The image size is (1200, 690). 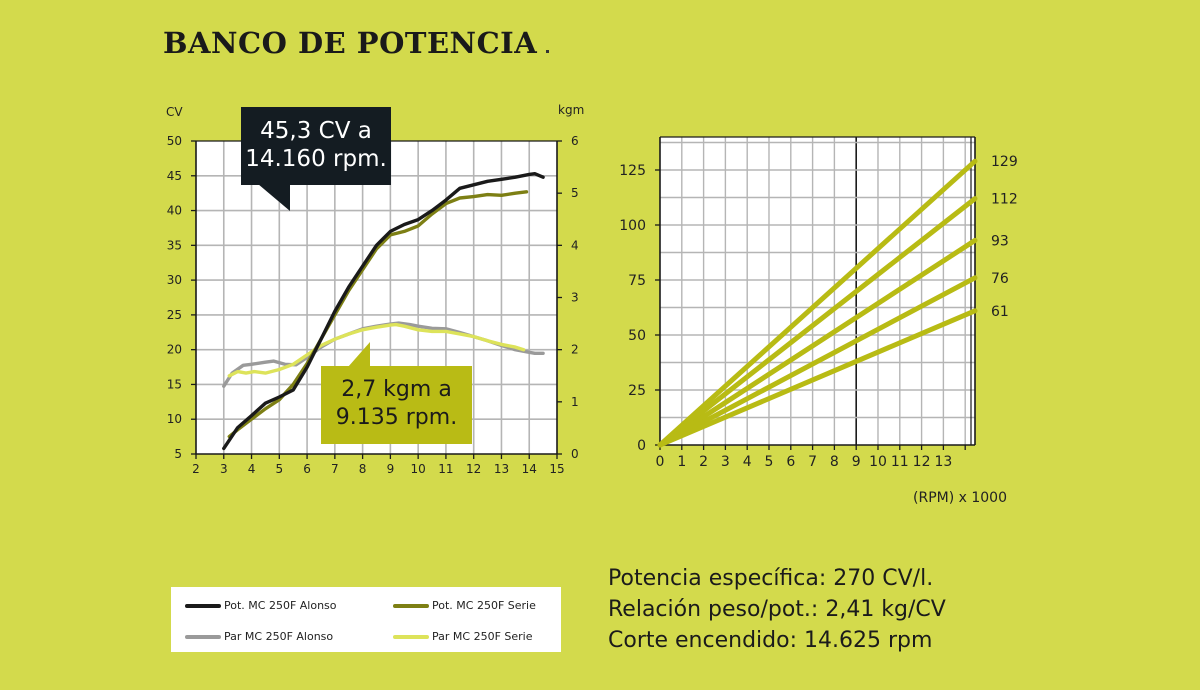 What do you see at coordinates (960, 498) in the screenshot?
I see `x-axis-label: (RPM) x 1000` at bounding box center [960, 498].